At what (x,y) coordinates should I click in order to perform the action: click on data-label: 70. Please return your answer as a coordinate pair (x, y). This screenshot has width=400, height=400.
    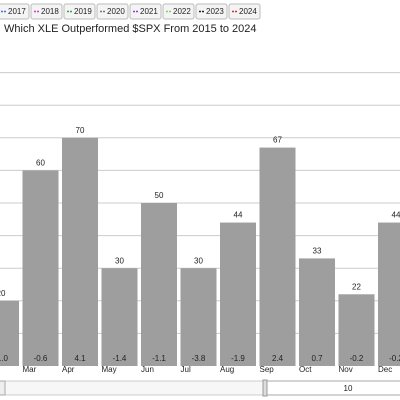
    Looking at the image, I should click on (80, 130).